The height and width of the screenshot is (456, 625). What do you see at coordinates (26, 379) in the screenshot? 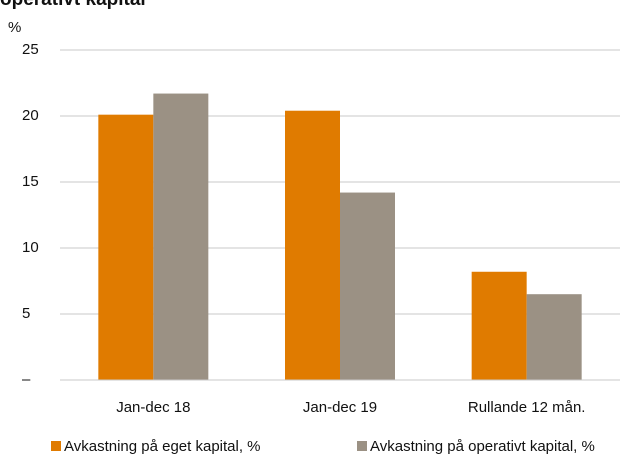
I see `y-tick-label: –` at bounding box center [26, 379].